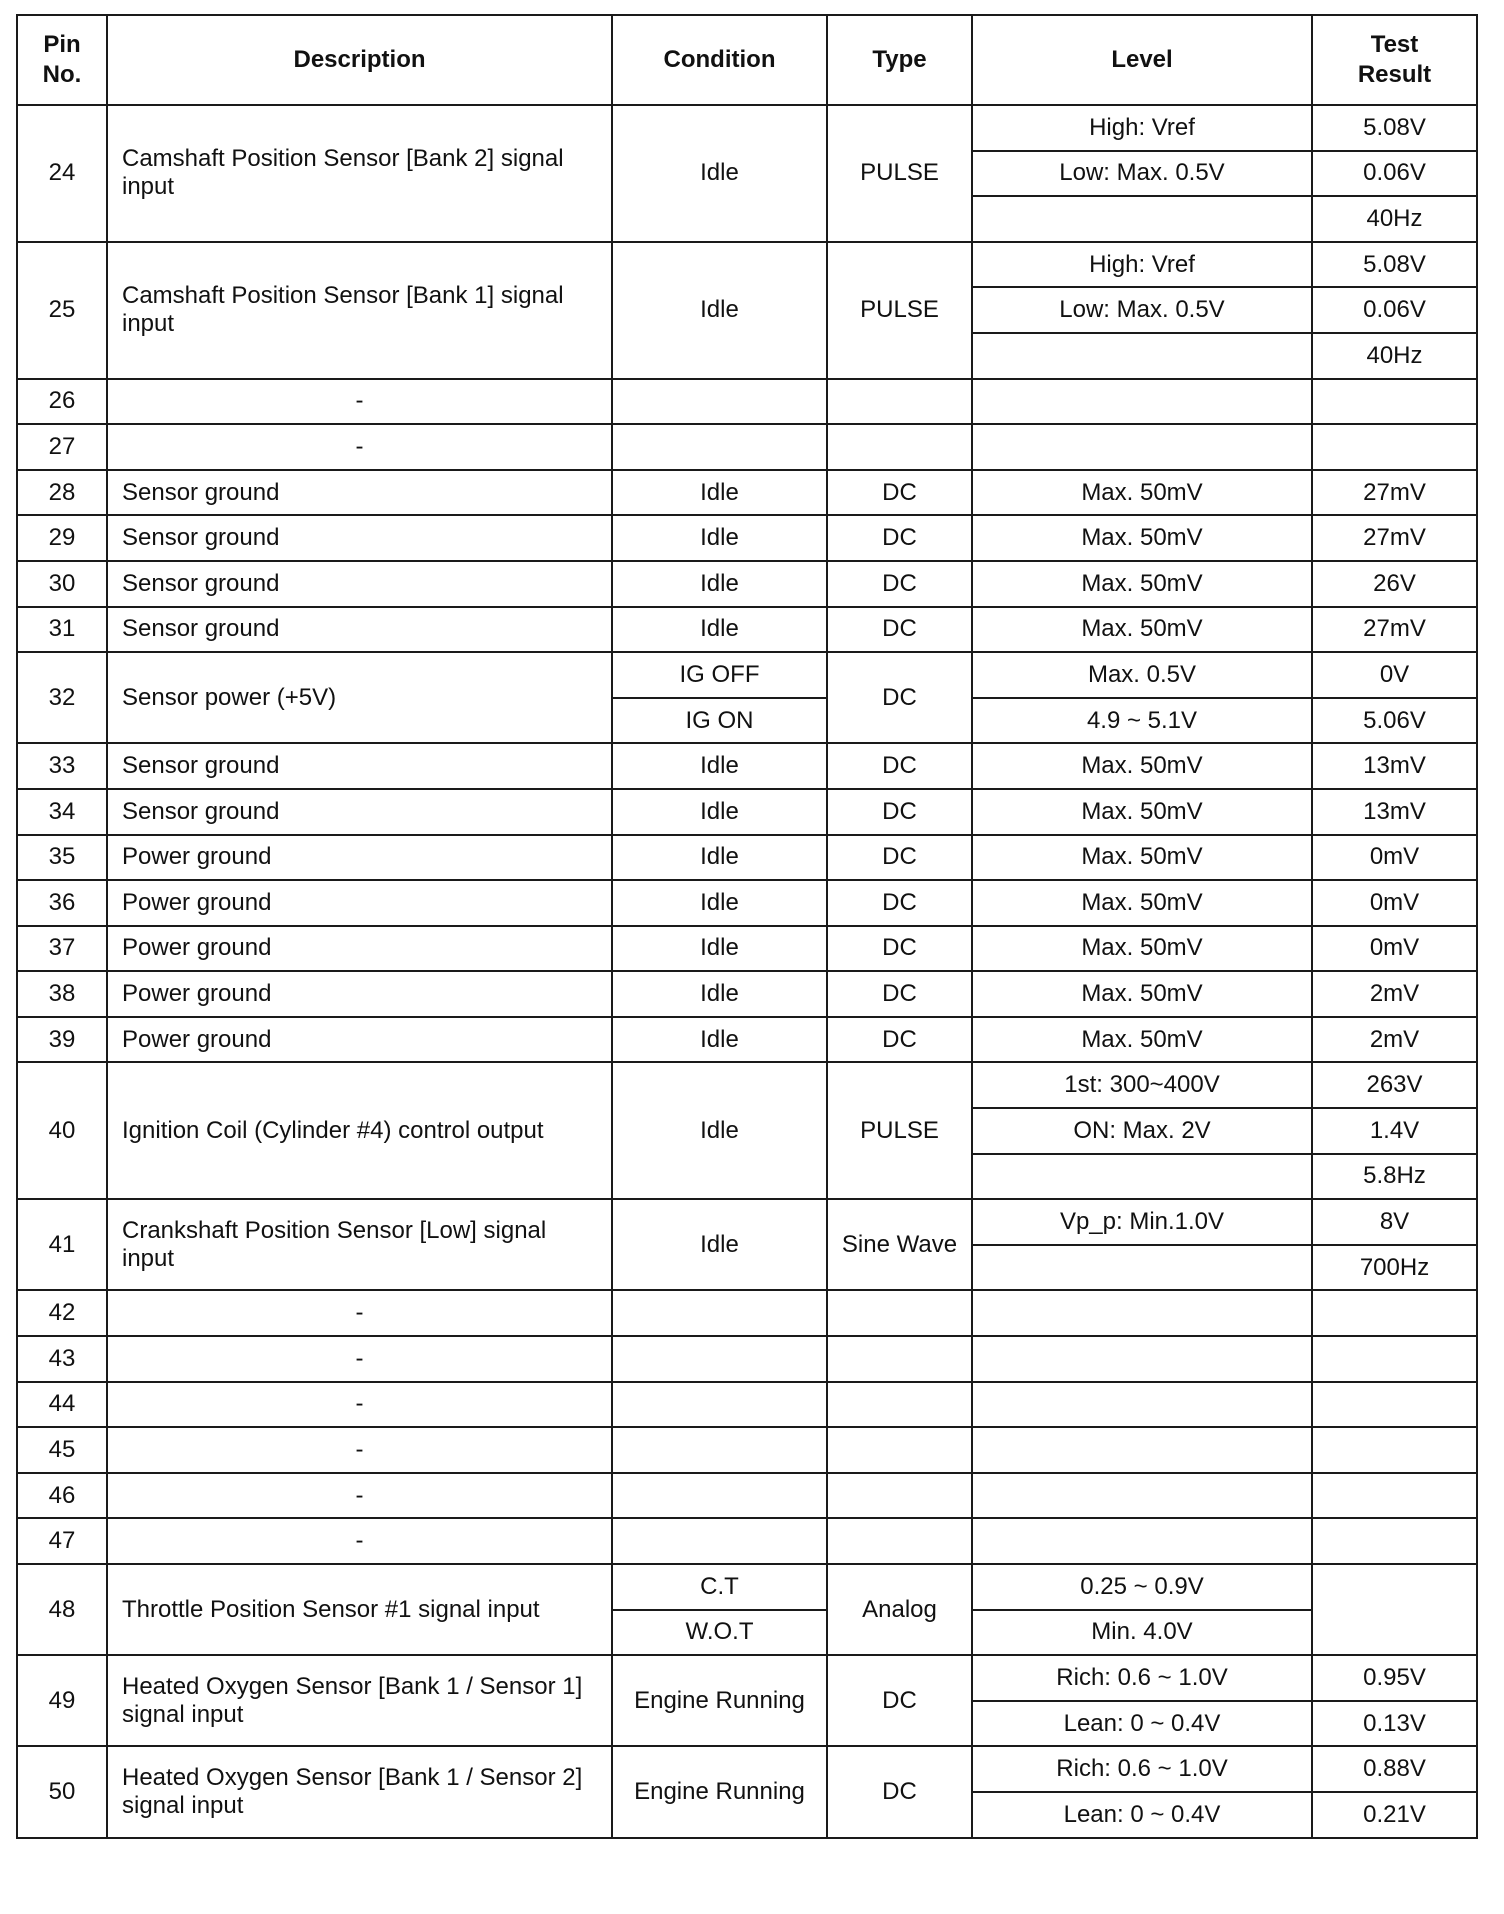  I want to click on type-cell: PULSE, so click(899, 173).